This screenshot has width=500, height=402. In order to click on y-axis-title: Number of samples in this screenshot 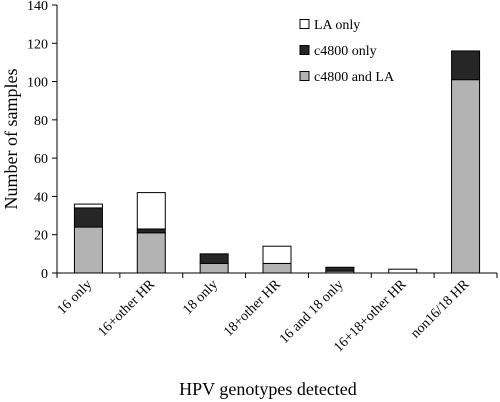, I will do `click(11, 139)`.